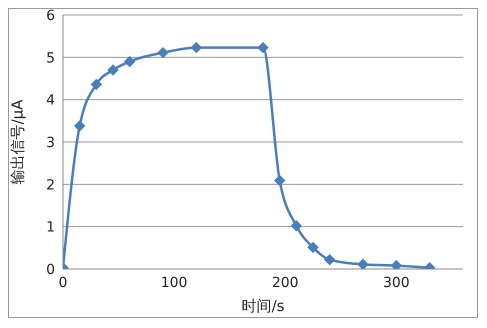  What do you see at coordinates (174, 282) in the screenshot?
I see `x-tick-label: 100` at bounding box center [174, 282].